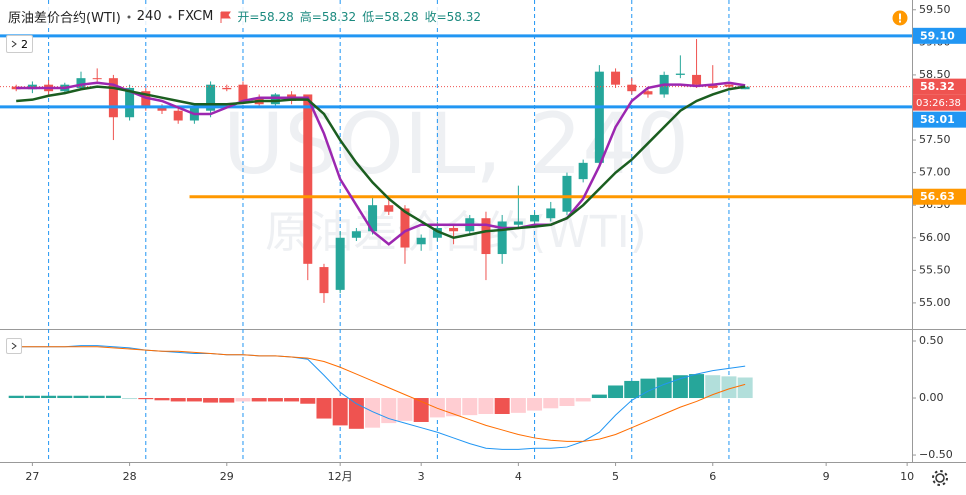  I want to click on x-tick-label: 4, so click(518, 476).